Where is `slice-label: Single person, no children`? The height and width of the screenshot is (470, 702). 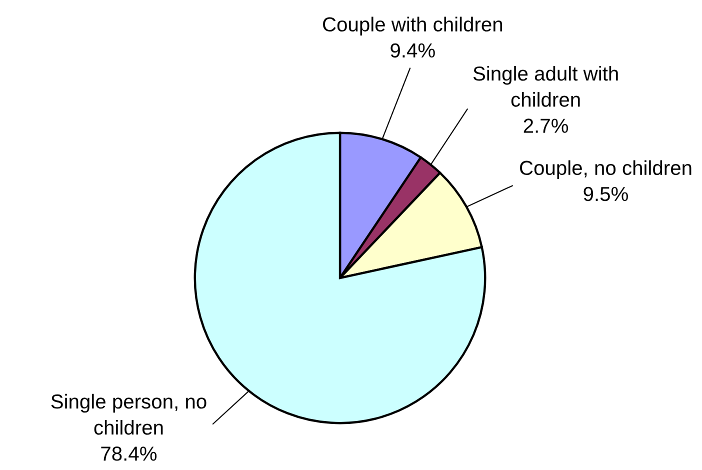
slice-label: Single person, no children is located at coordinates (128, 414).